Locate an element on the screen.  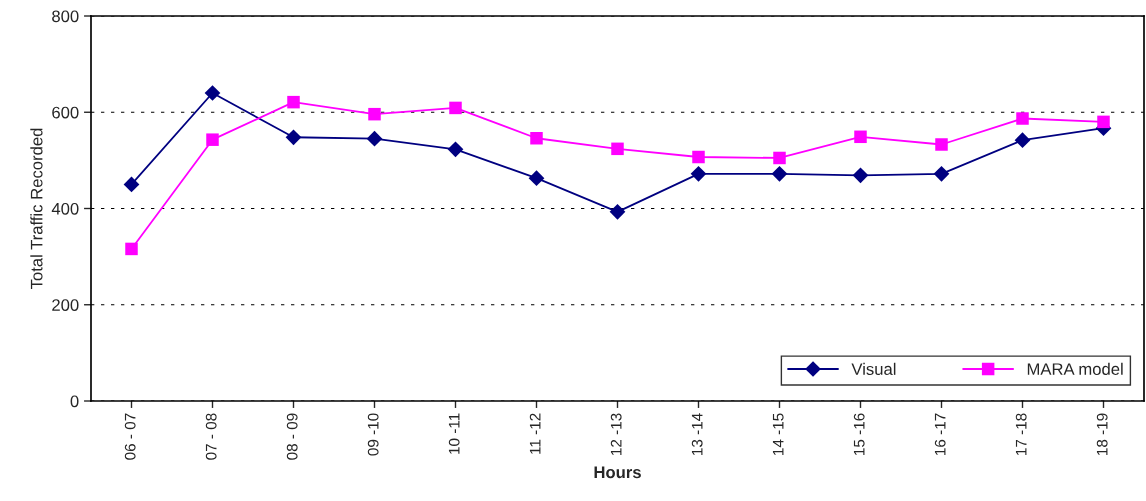
y-tick-label: 0 is located at coordinates (74, 401).